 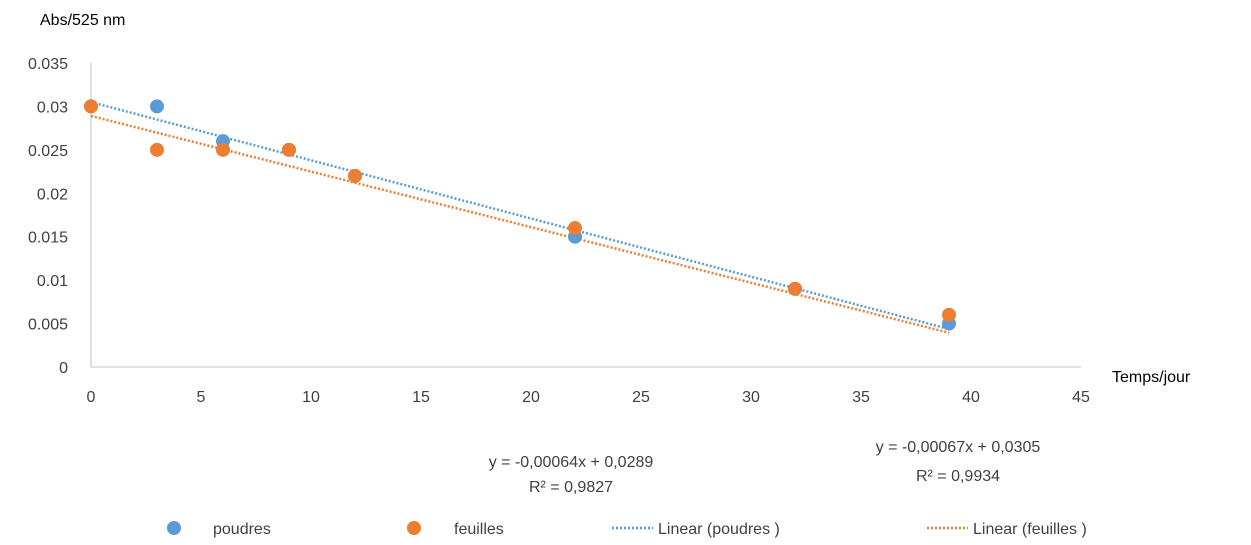 What do you see at coordinates (311, 397) in the screenshot?
I see `x-tick-label: 10` at bounding box center [311, 397].